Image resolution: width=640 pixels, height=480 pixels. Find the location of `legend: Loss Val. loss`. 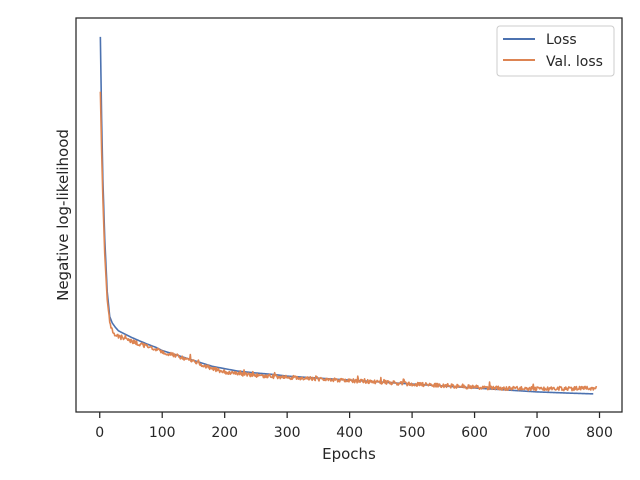

legend: Loss Val. loss is located at coordinates (555, 51).